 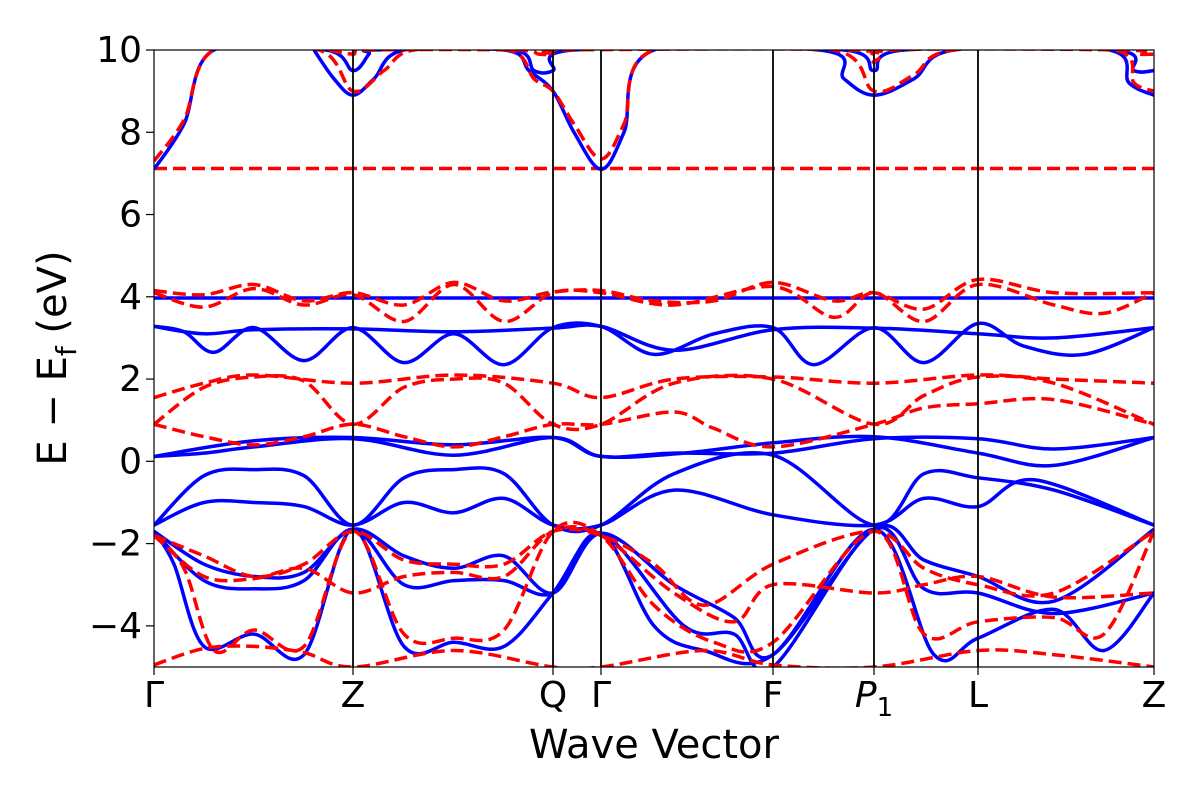 I want to click on x-tick-label: P1, so click(x=874, y=699).